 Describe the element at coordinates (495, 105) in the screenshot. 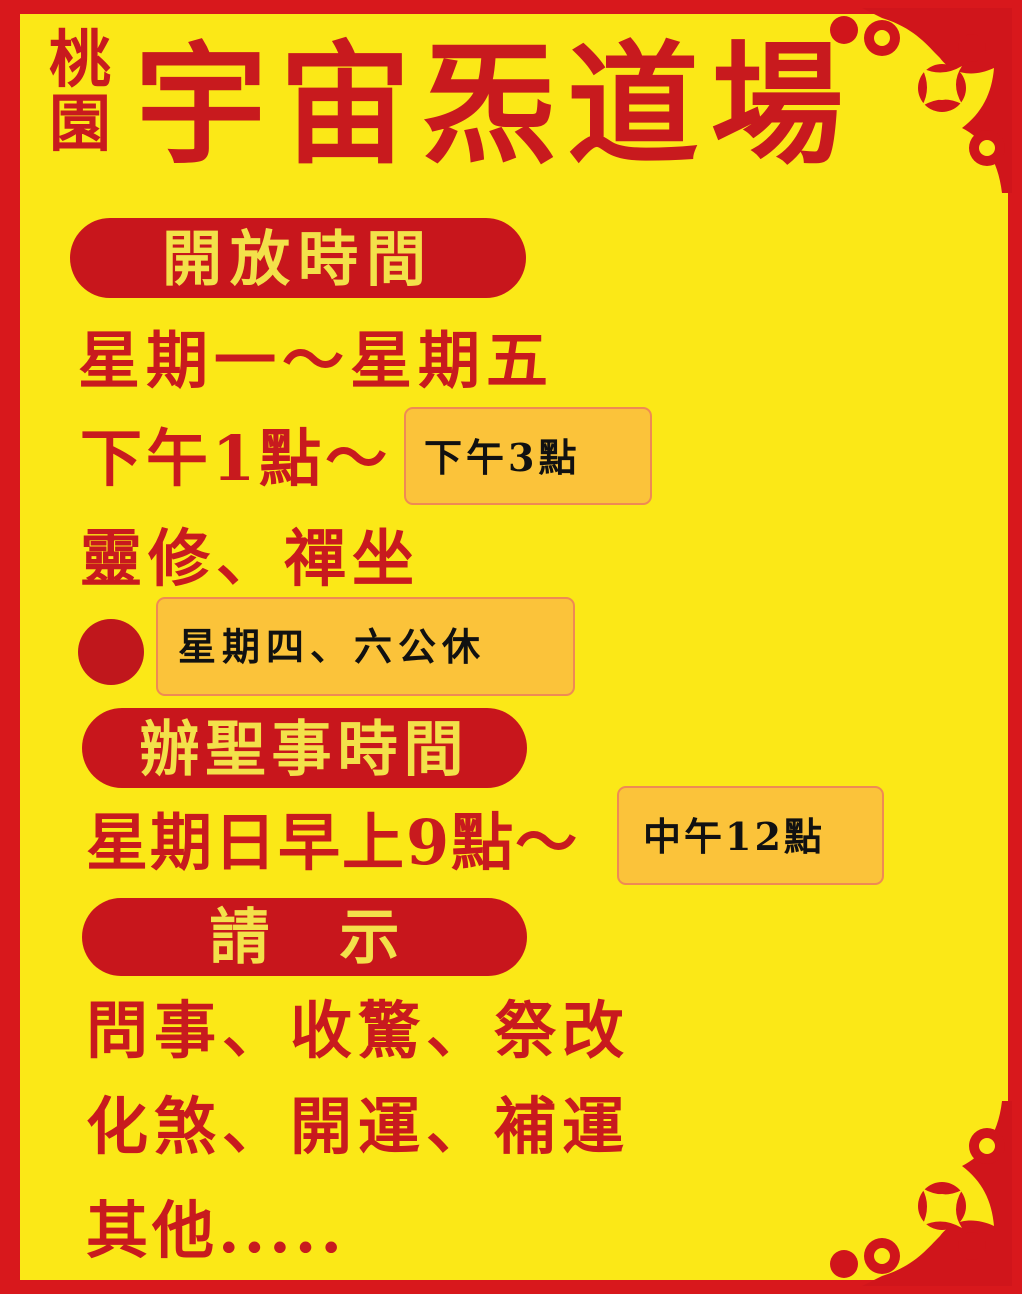

I see `page-title: 宇宙炁道場` at that location.